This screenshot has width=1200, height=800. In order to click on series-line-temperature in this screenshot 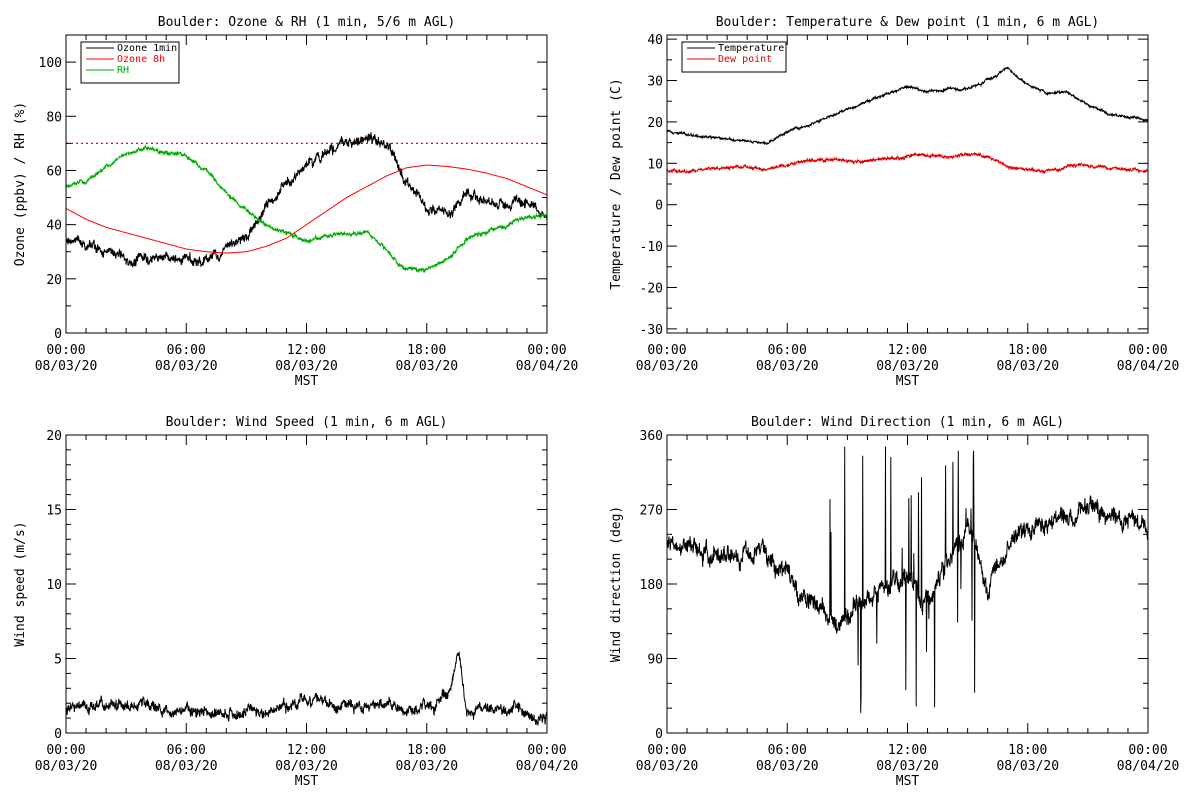, I will do `click(907, 106)`.